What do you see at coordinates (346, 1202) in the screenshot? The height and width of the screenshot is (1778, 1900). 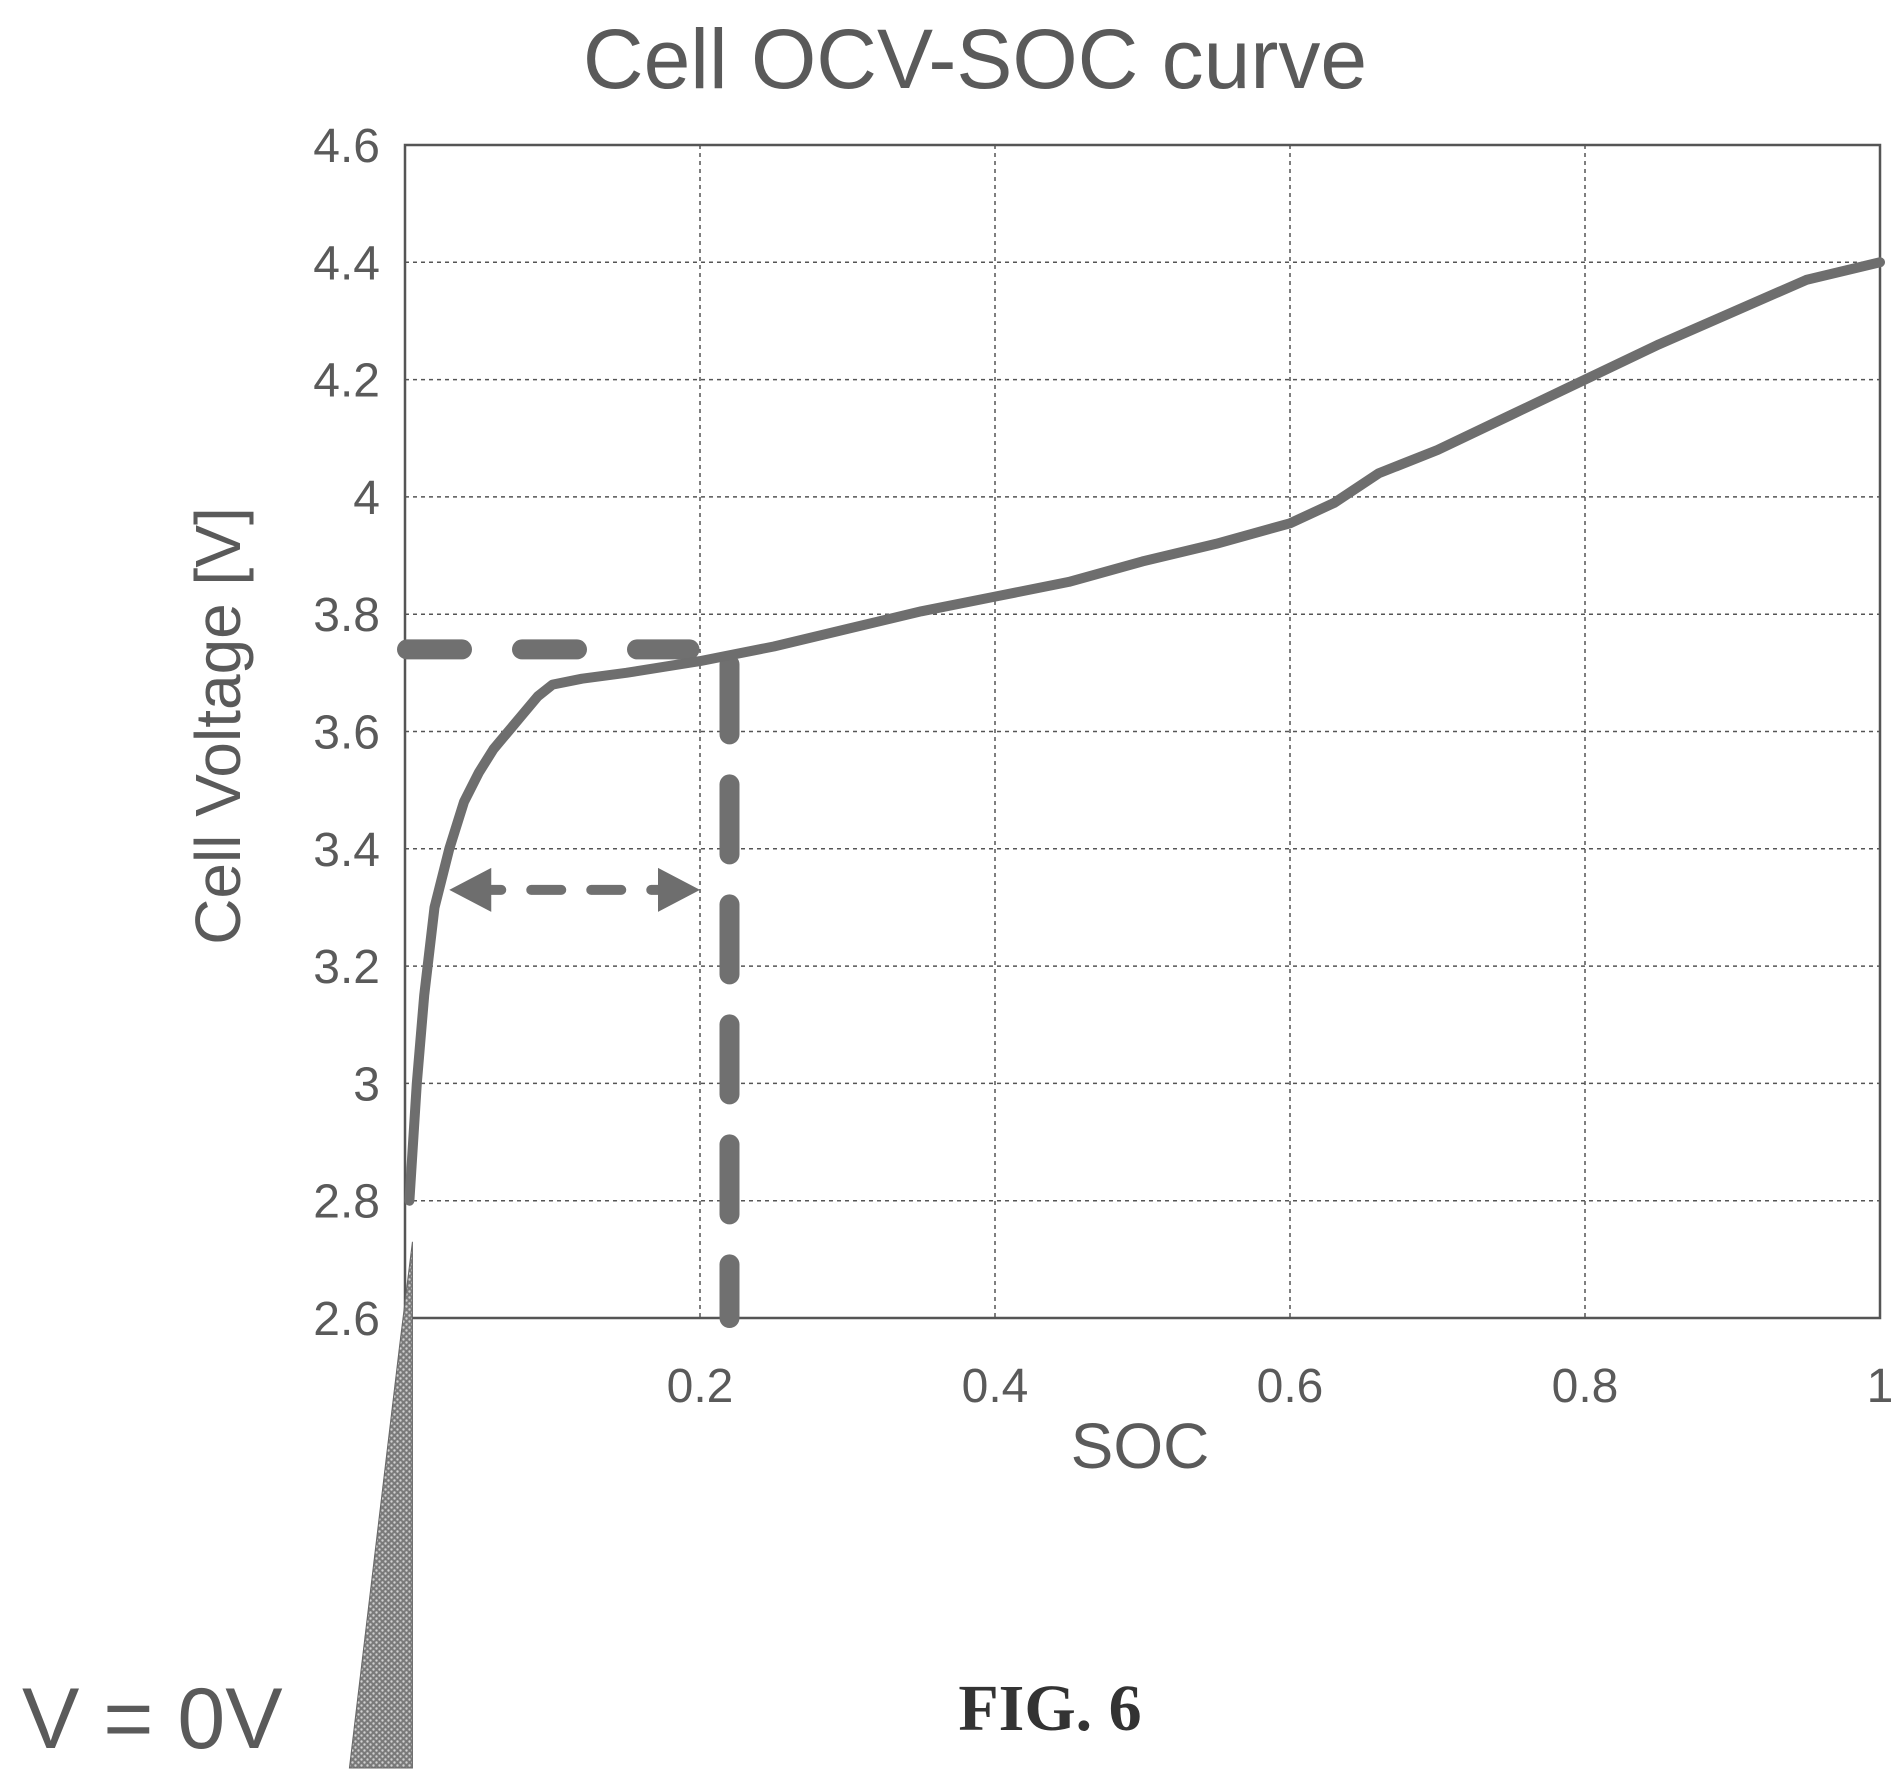 I see `y-tick-label: 2.8` at bounding box center [346, 1202].